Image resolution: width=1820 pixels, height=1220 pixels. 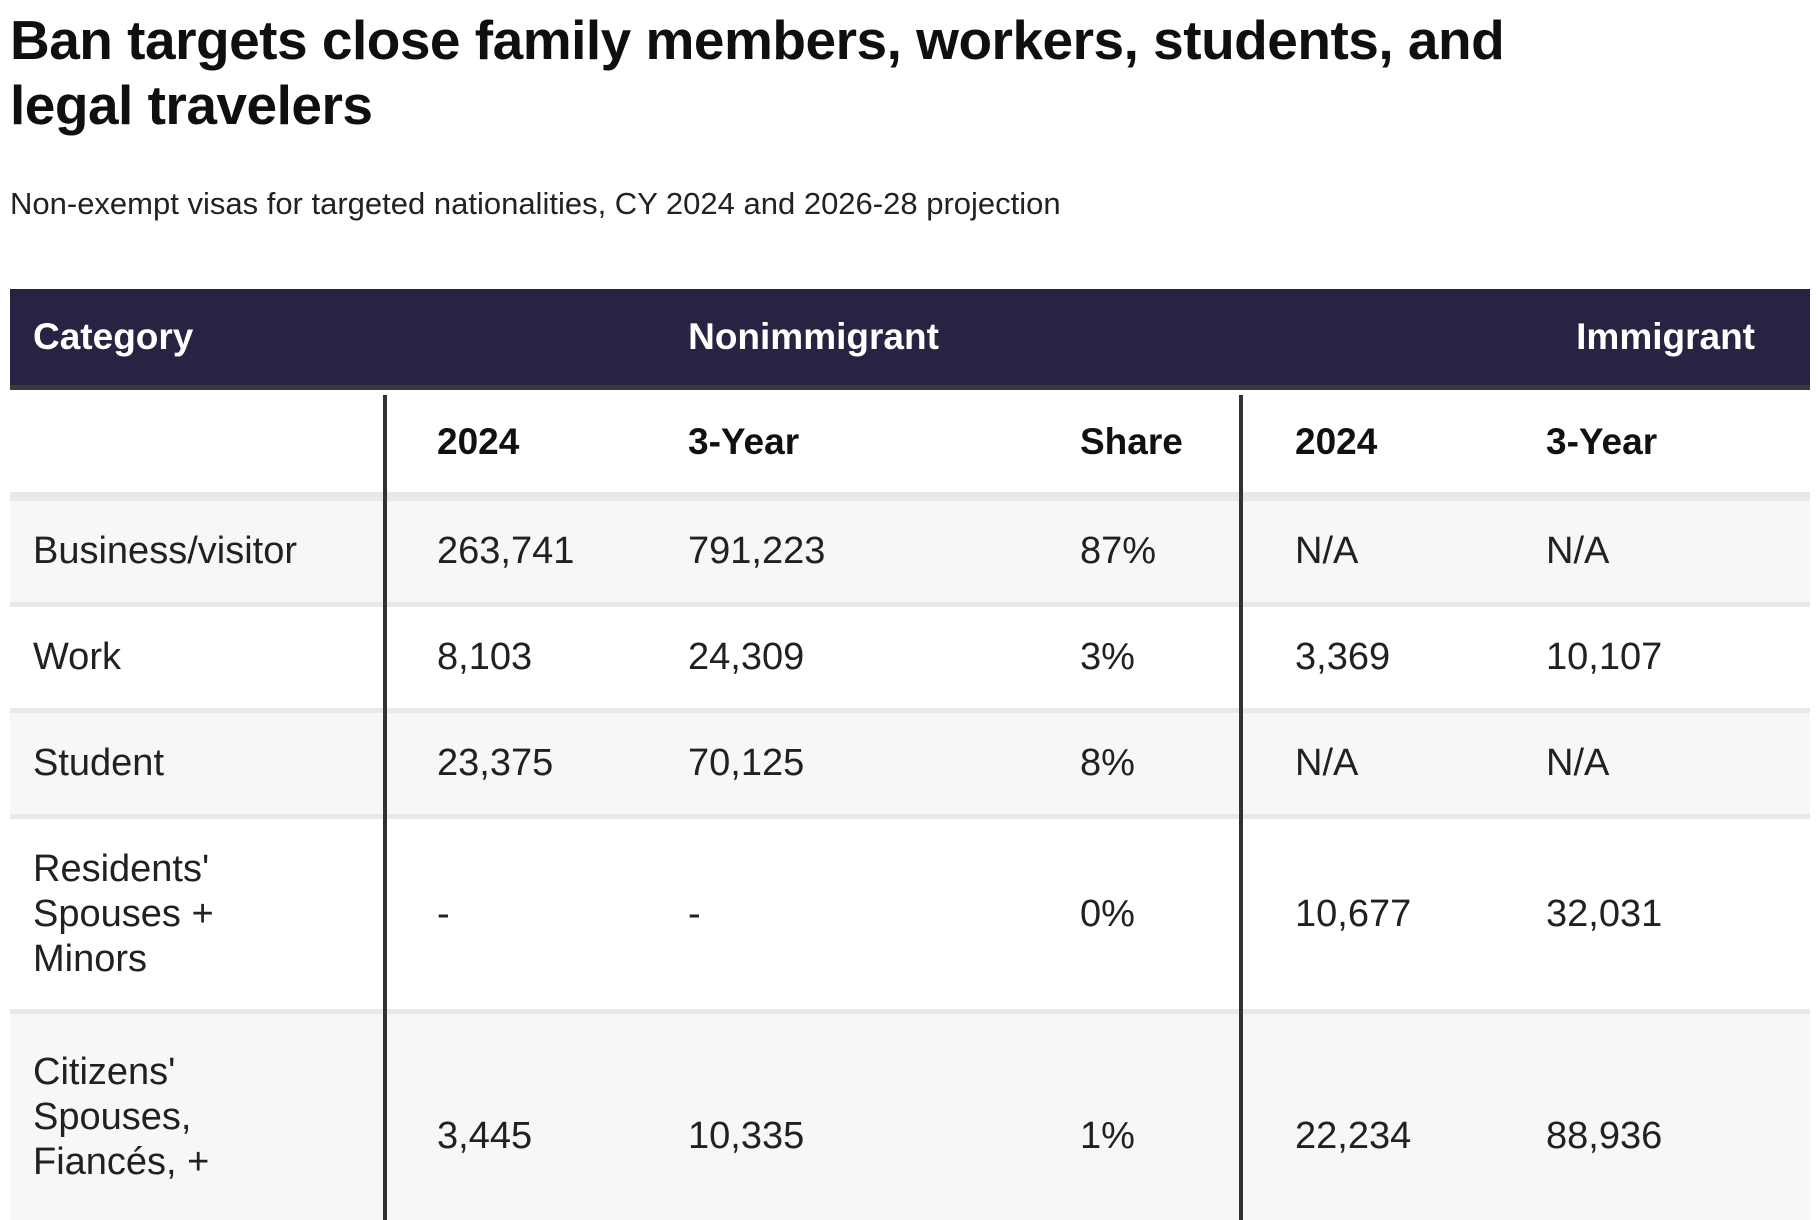 I want to click on subheader-imm-3year: 3-Year, so click(x=1602, y=441).